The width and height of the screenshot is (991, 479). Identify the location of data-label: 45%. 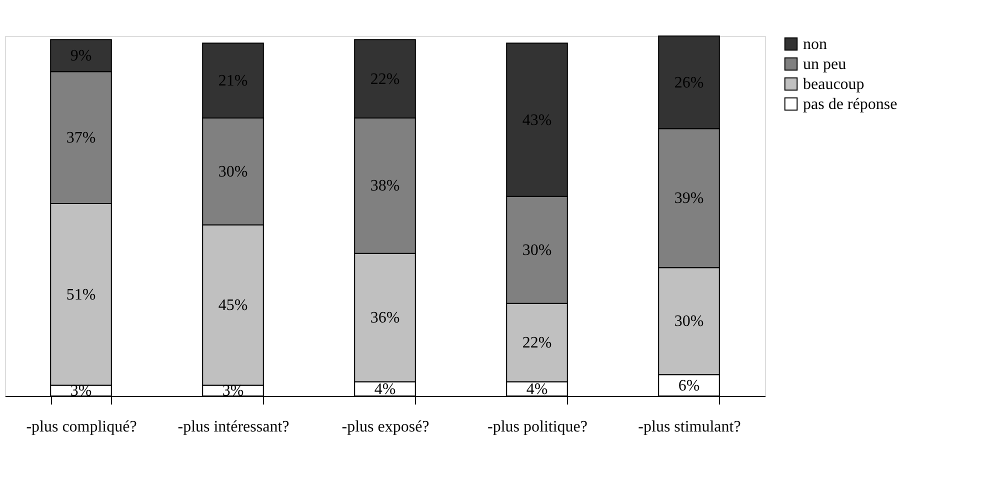
(233, 305).